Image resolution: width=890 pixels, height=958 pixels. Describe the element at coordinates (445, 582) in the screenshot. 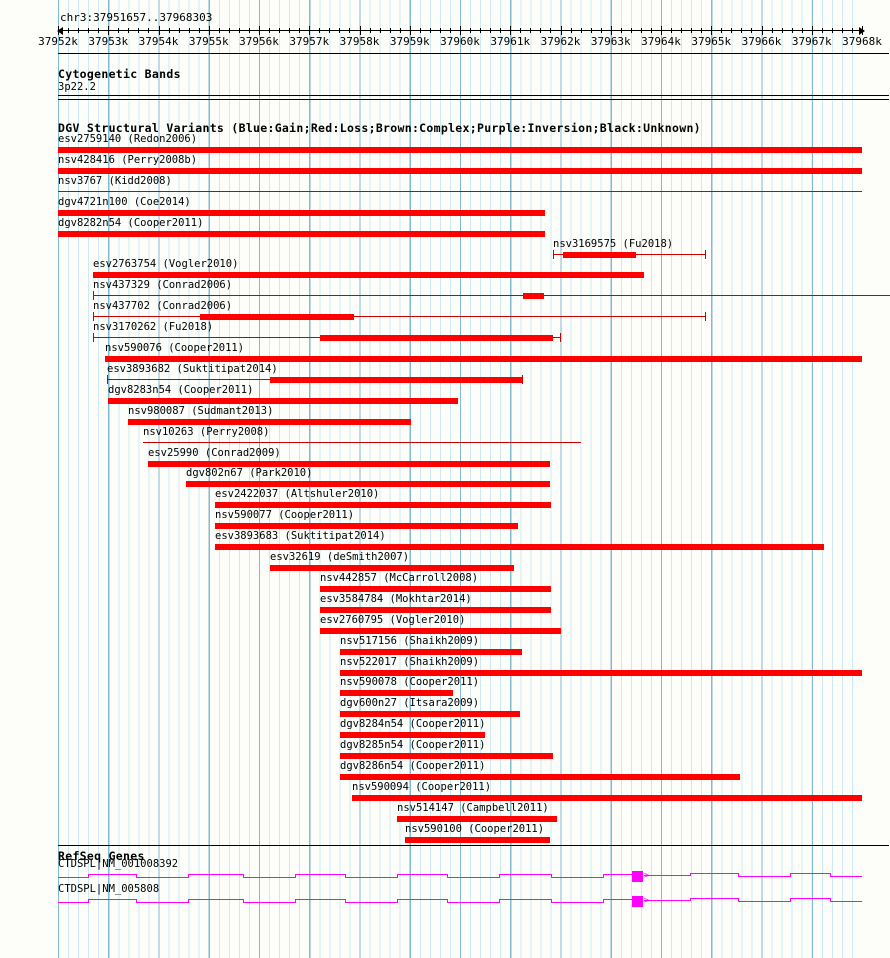

I see `variant-row: nsv442857 (McCarroll2008)` at that location.